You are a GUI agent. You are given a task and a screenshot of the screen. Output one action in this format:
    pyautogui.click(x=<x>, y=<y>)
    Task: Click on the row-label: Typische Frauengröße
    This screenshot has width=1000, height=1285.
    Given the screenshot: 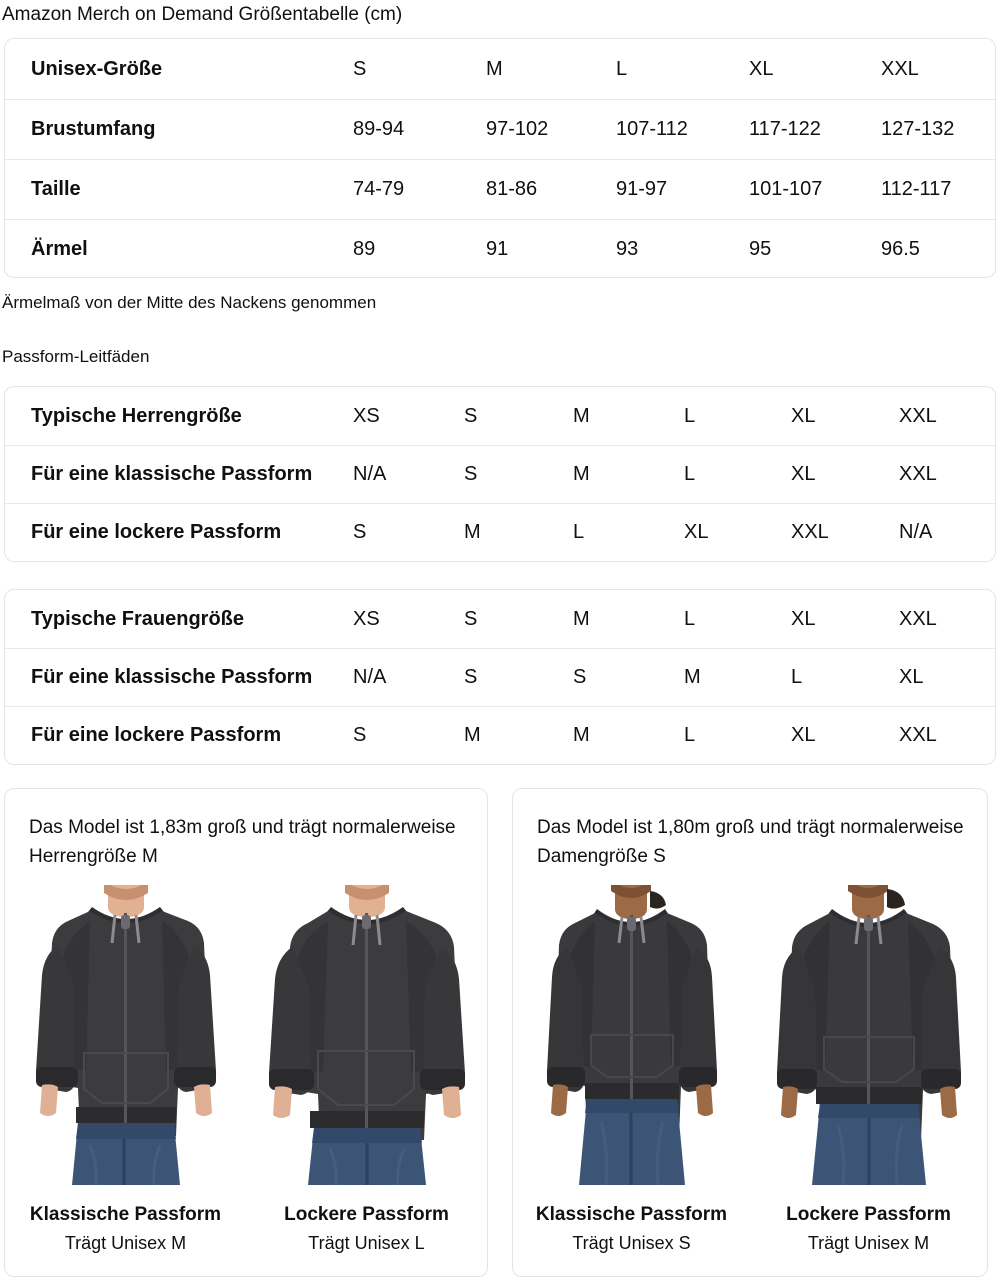 What is the action you would take?
    pyautogui.click(x=138, y=618)
    